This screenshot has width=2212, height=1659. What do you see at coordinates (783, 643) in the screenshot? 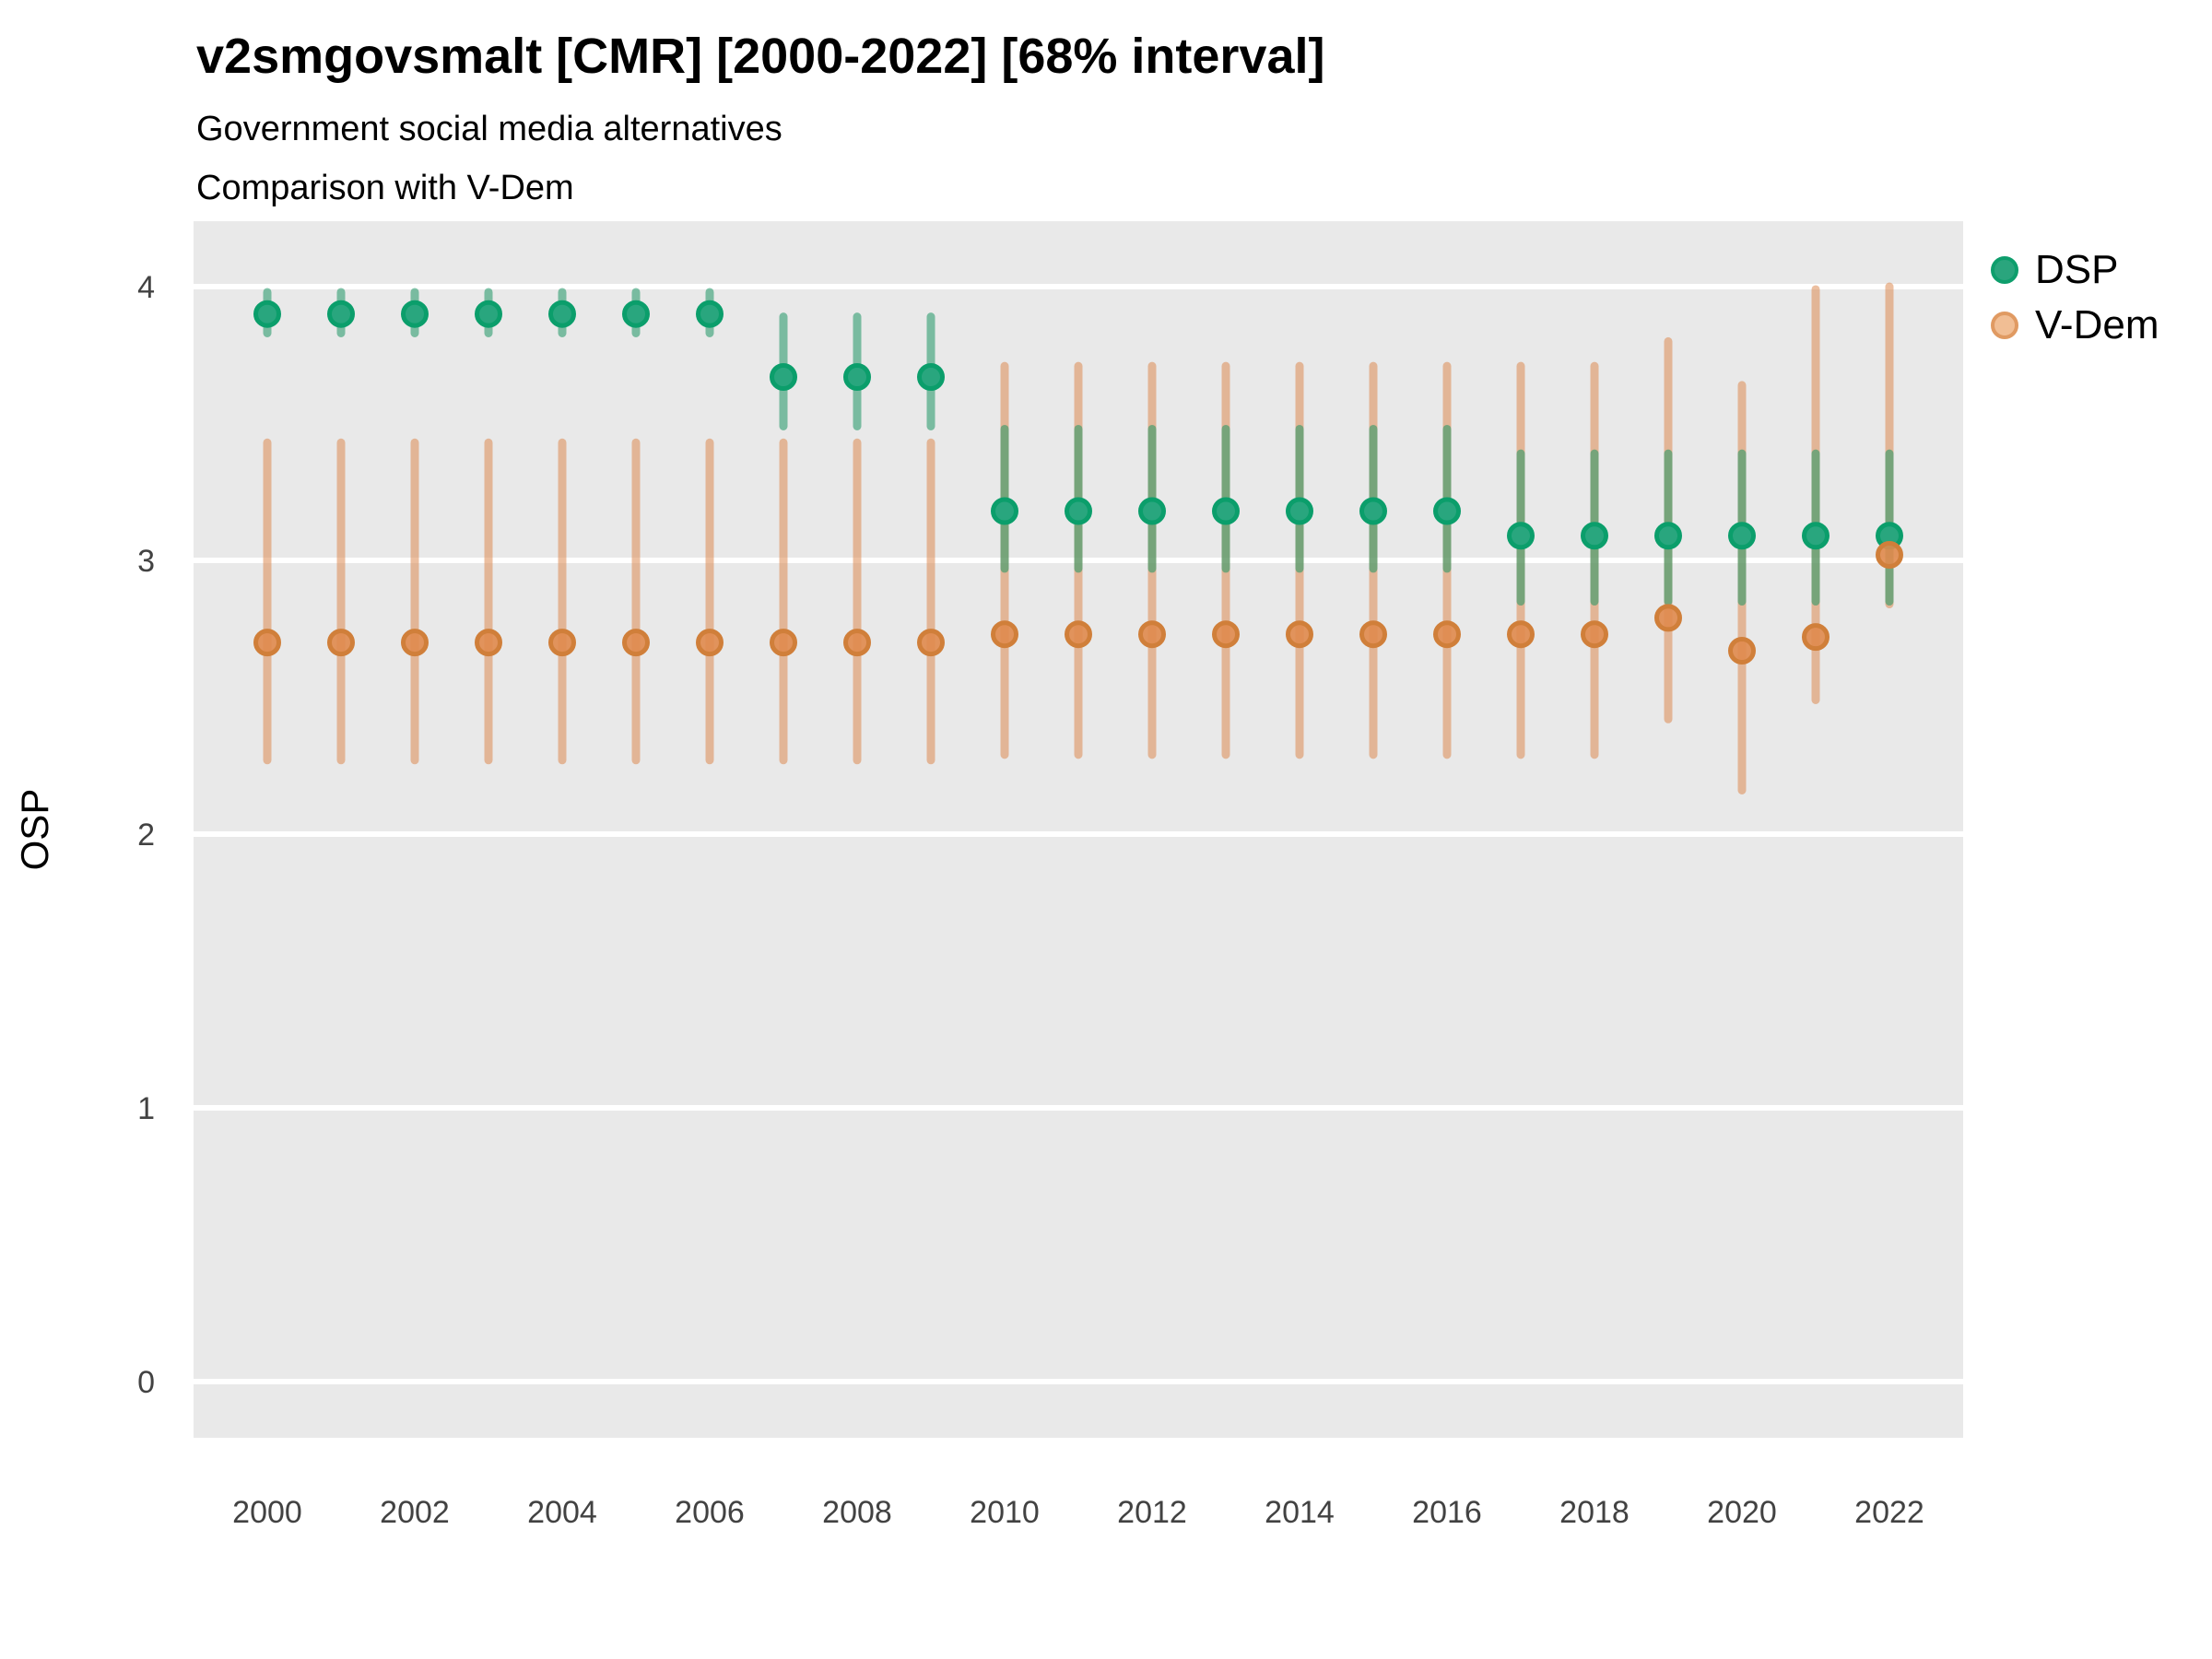
I see `vdem-point-2007` at bounding box center [783, 643].